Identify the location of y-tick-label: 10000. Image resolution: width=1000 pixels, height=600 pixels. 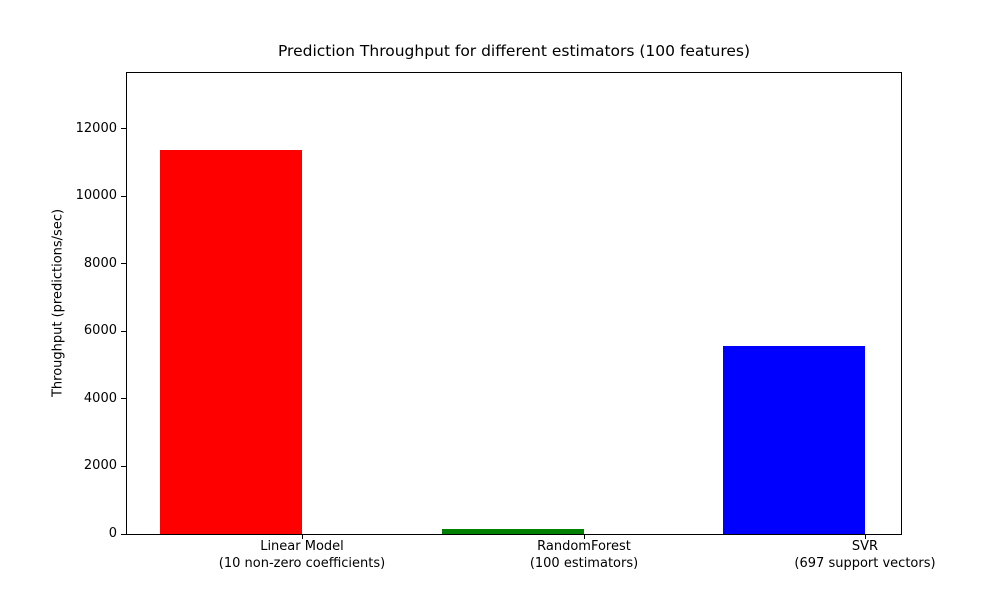
(96, 196).